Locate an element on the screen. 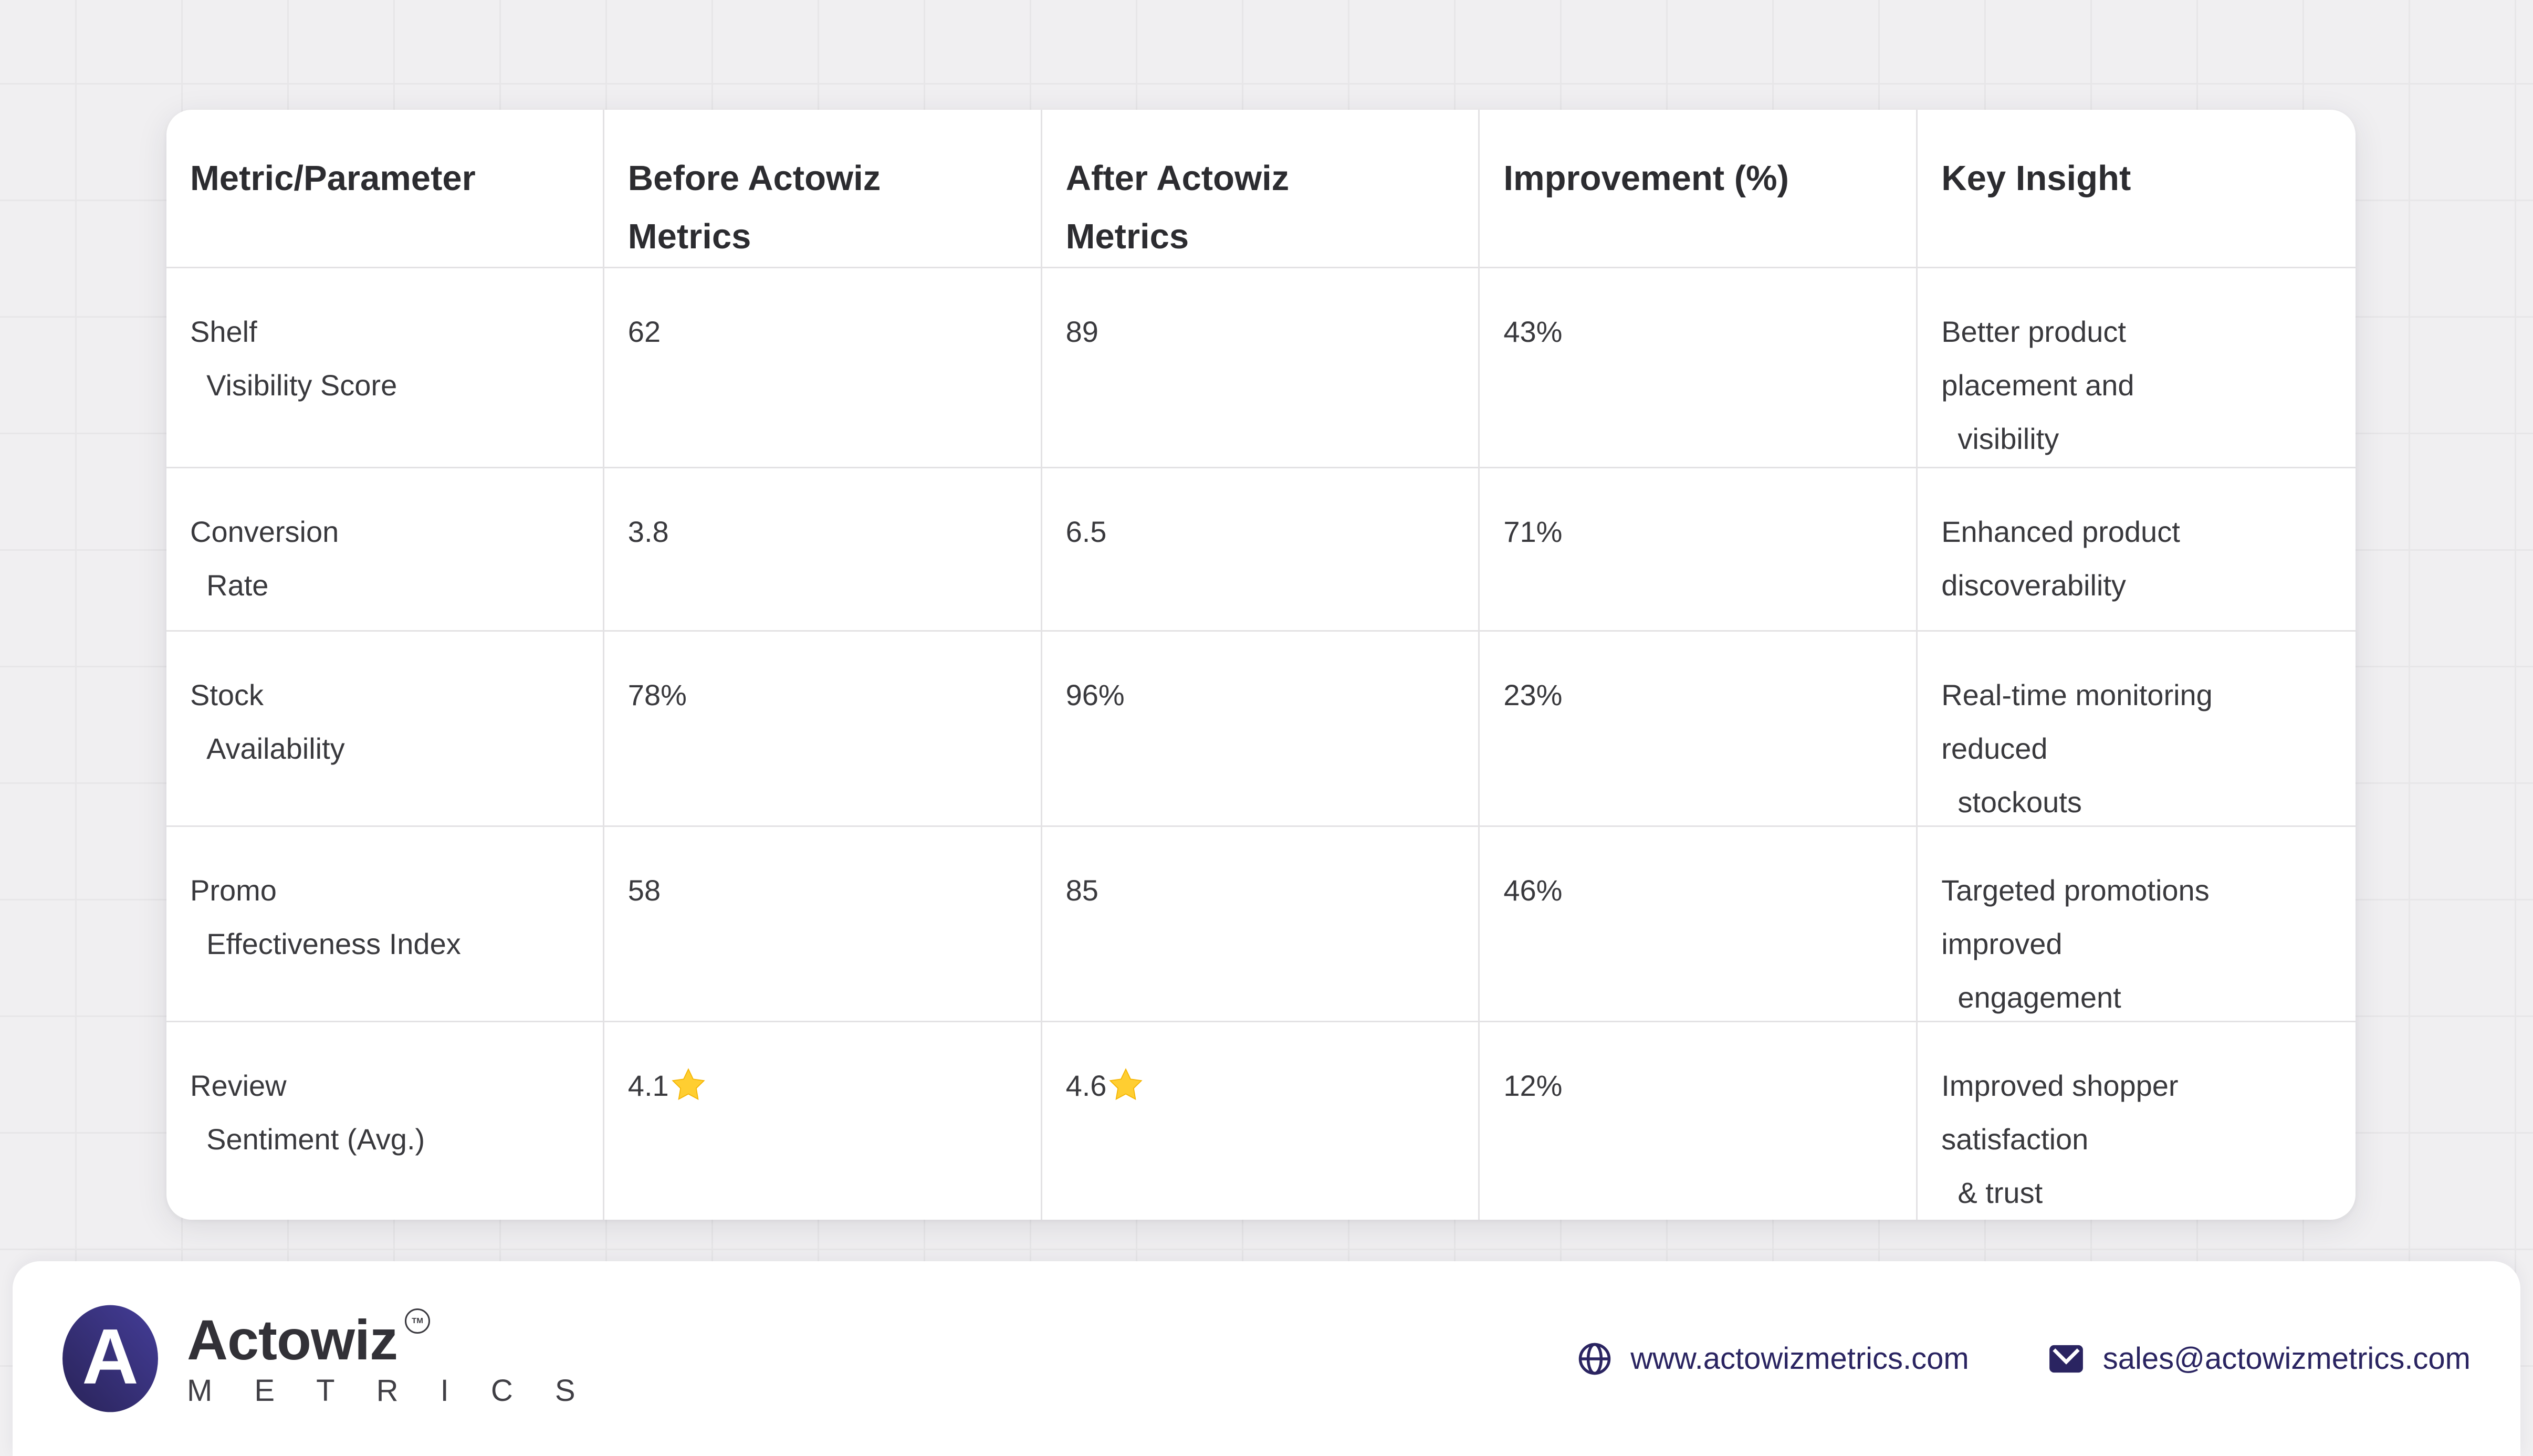 Image resolution: width=2533 pixels, height=1456 pixels. brand-block: A Actowiz TM M E T R I C S is located at coordinates (327, 1358).